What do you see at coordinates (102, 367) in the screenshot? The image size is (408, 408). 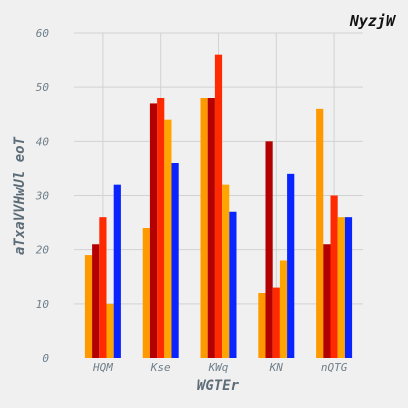 I see `x-tick-label: HQM` at bounding box center [102, 367].